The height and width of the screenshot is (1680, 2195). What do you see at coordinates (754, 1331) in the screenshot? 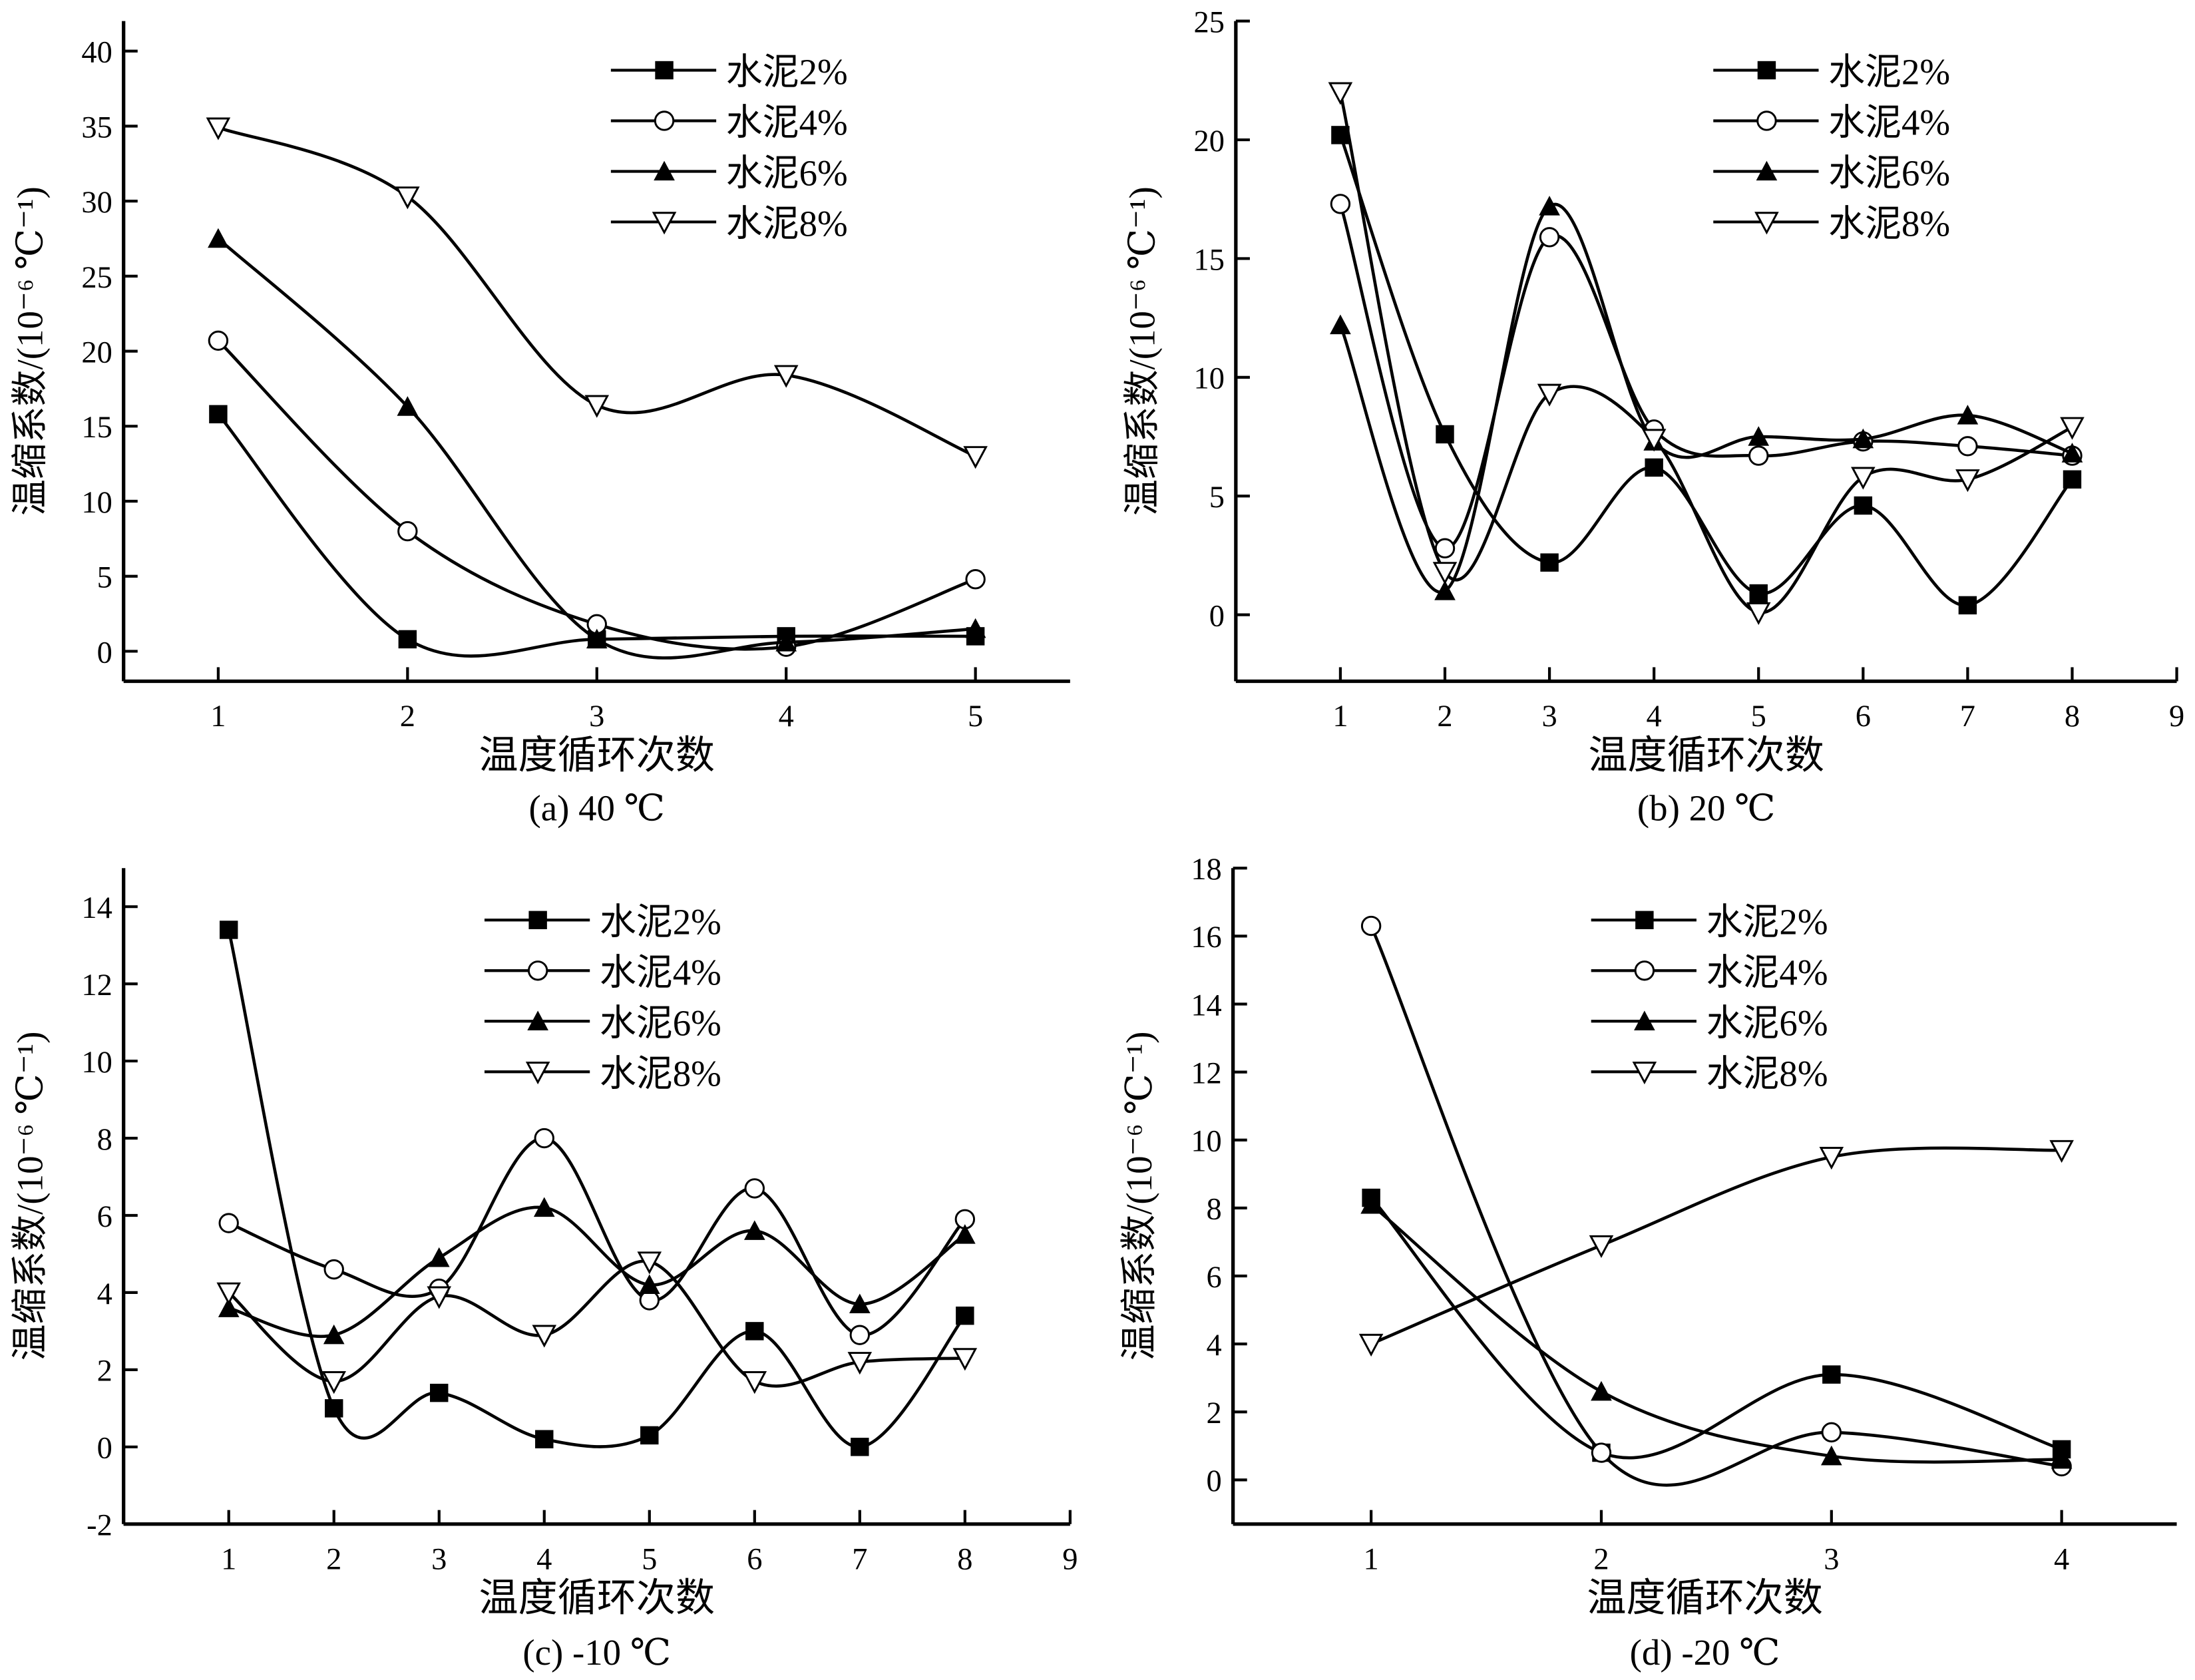
I see `data-point-s0-x6` at bounding box center [754, 1331].